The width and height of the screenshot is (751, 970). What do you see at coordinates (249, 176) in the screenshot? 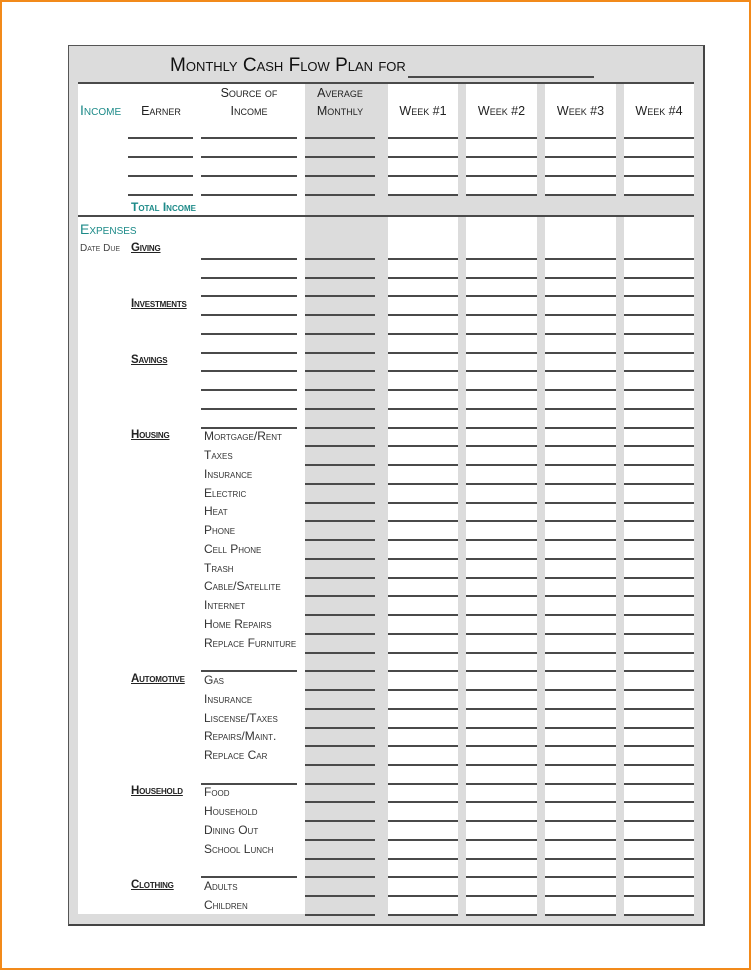
I see `income-source-field` at bounding box center [249, 176].